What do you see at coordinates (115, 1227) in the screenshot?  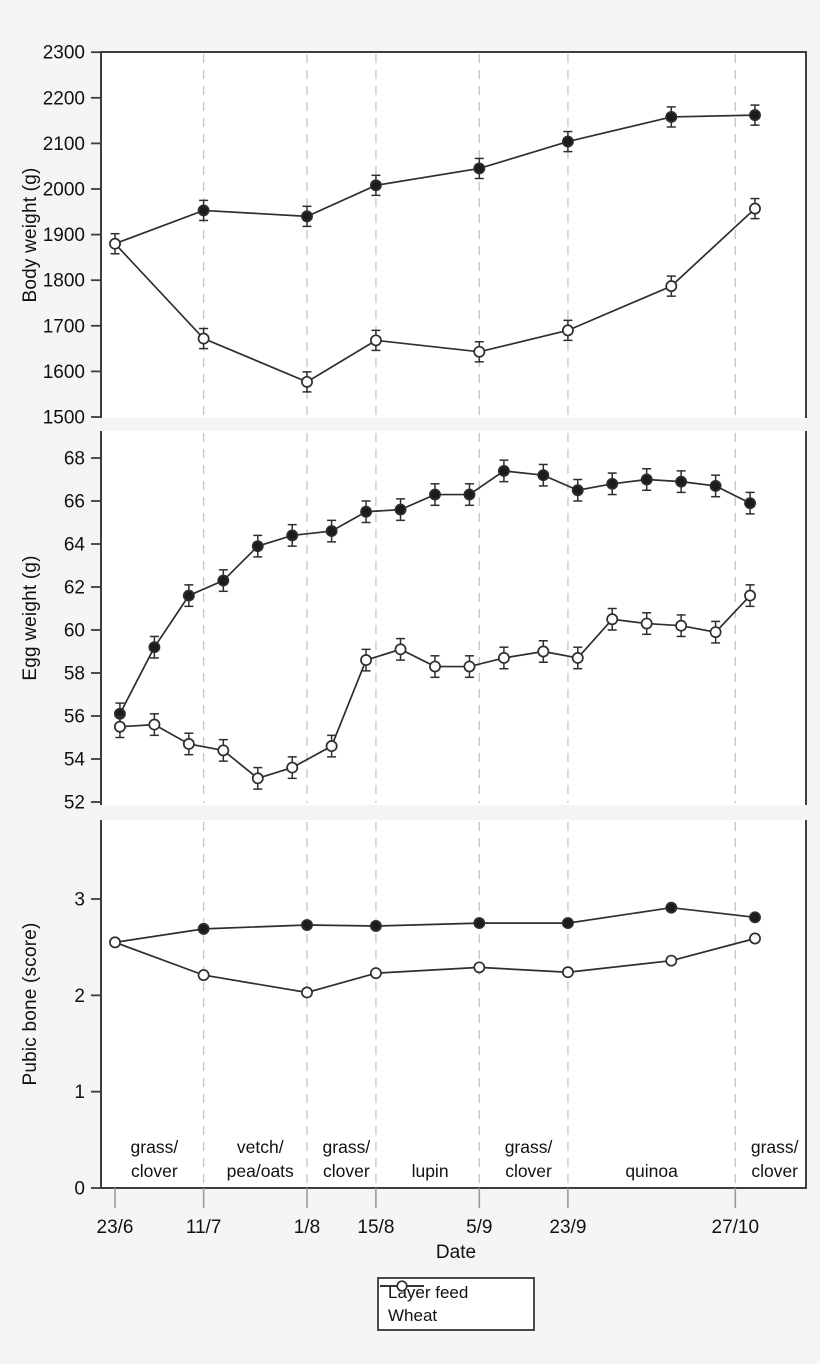 I see `x-tick-label: 23/6` at bounding box center [115, 1227].